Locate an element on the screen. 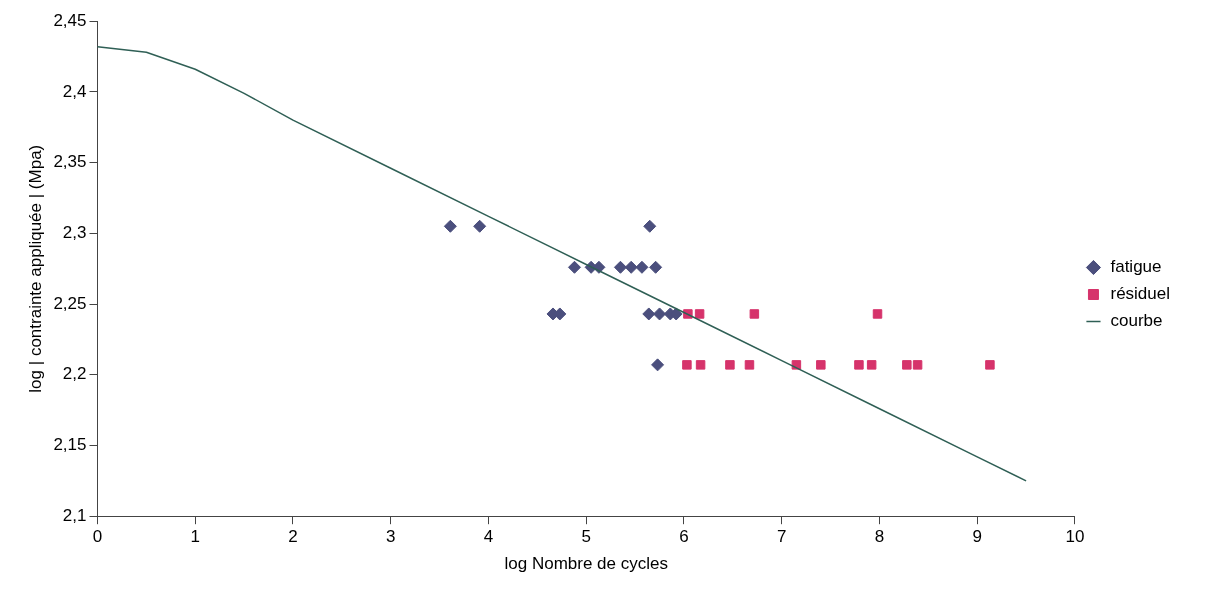 This screenshot has width=1228, height=609. y-tick-label: 2,15 is located at coordinates (70, 445).